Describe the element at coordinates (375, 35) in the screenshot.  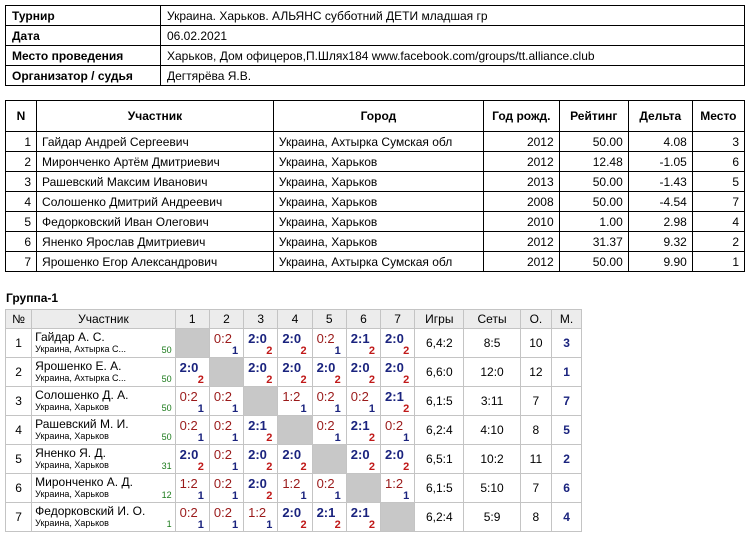
I see `info-row: Дата 06.02.2021` at that location.